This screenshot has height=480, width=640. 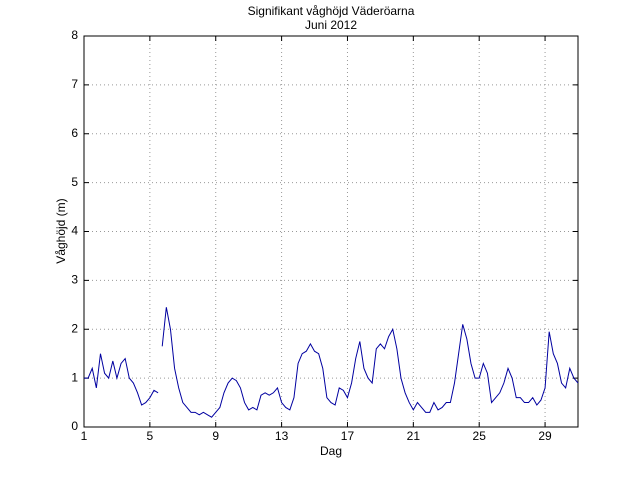 I want to click on x-tick-label: 13, so click(x=282, y=436).